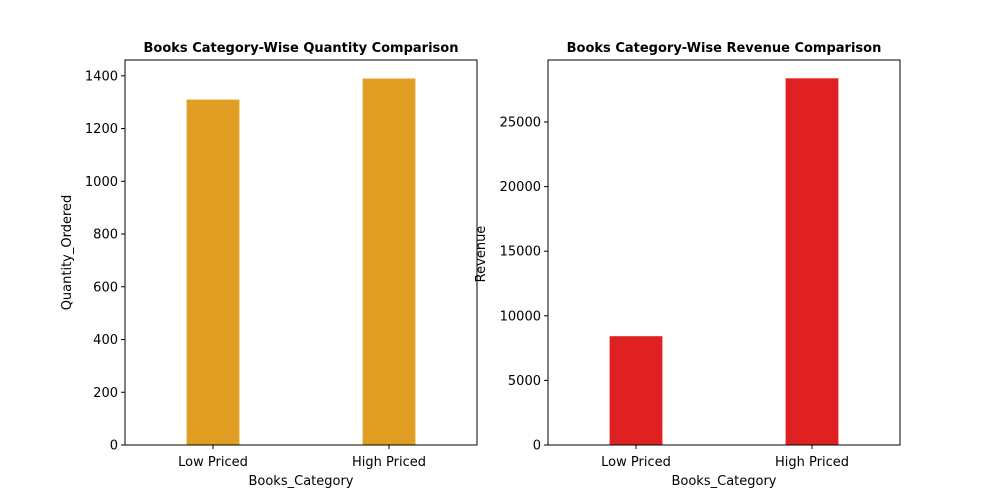 Image resolution: width=1000 pixels, height=500 pixels. Describe the element at coordinates (105, 287) in the screenshot. I see `y-tick-label: 600` at that location.